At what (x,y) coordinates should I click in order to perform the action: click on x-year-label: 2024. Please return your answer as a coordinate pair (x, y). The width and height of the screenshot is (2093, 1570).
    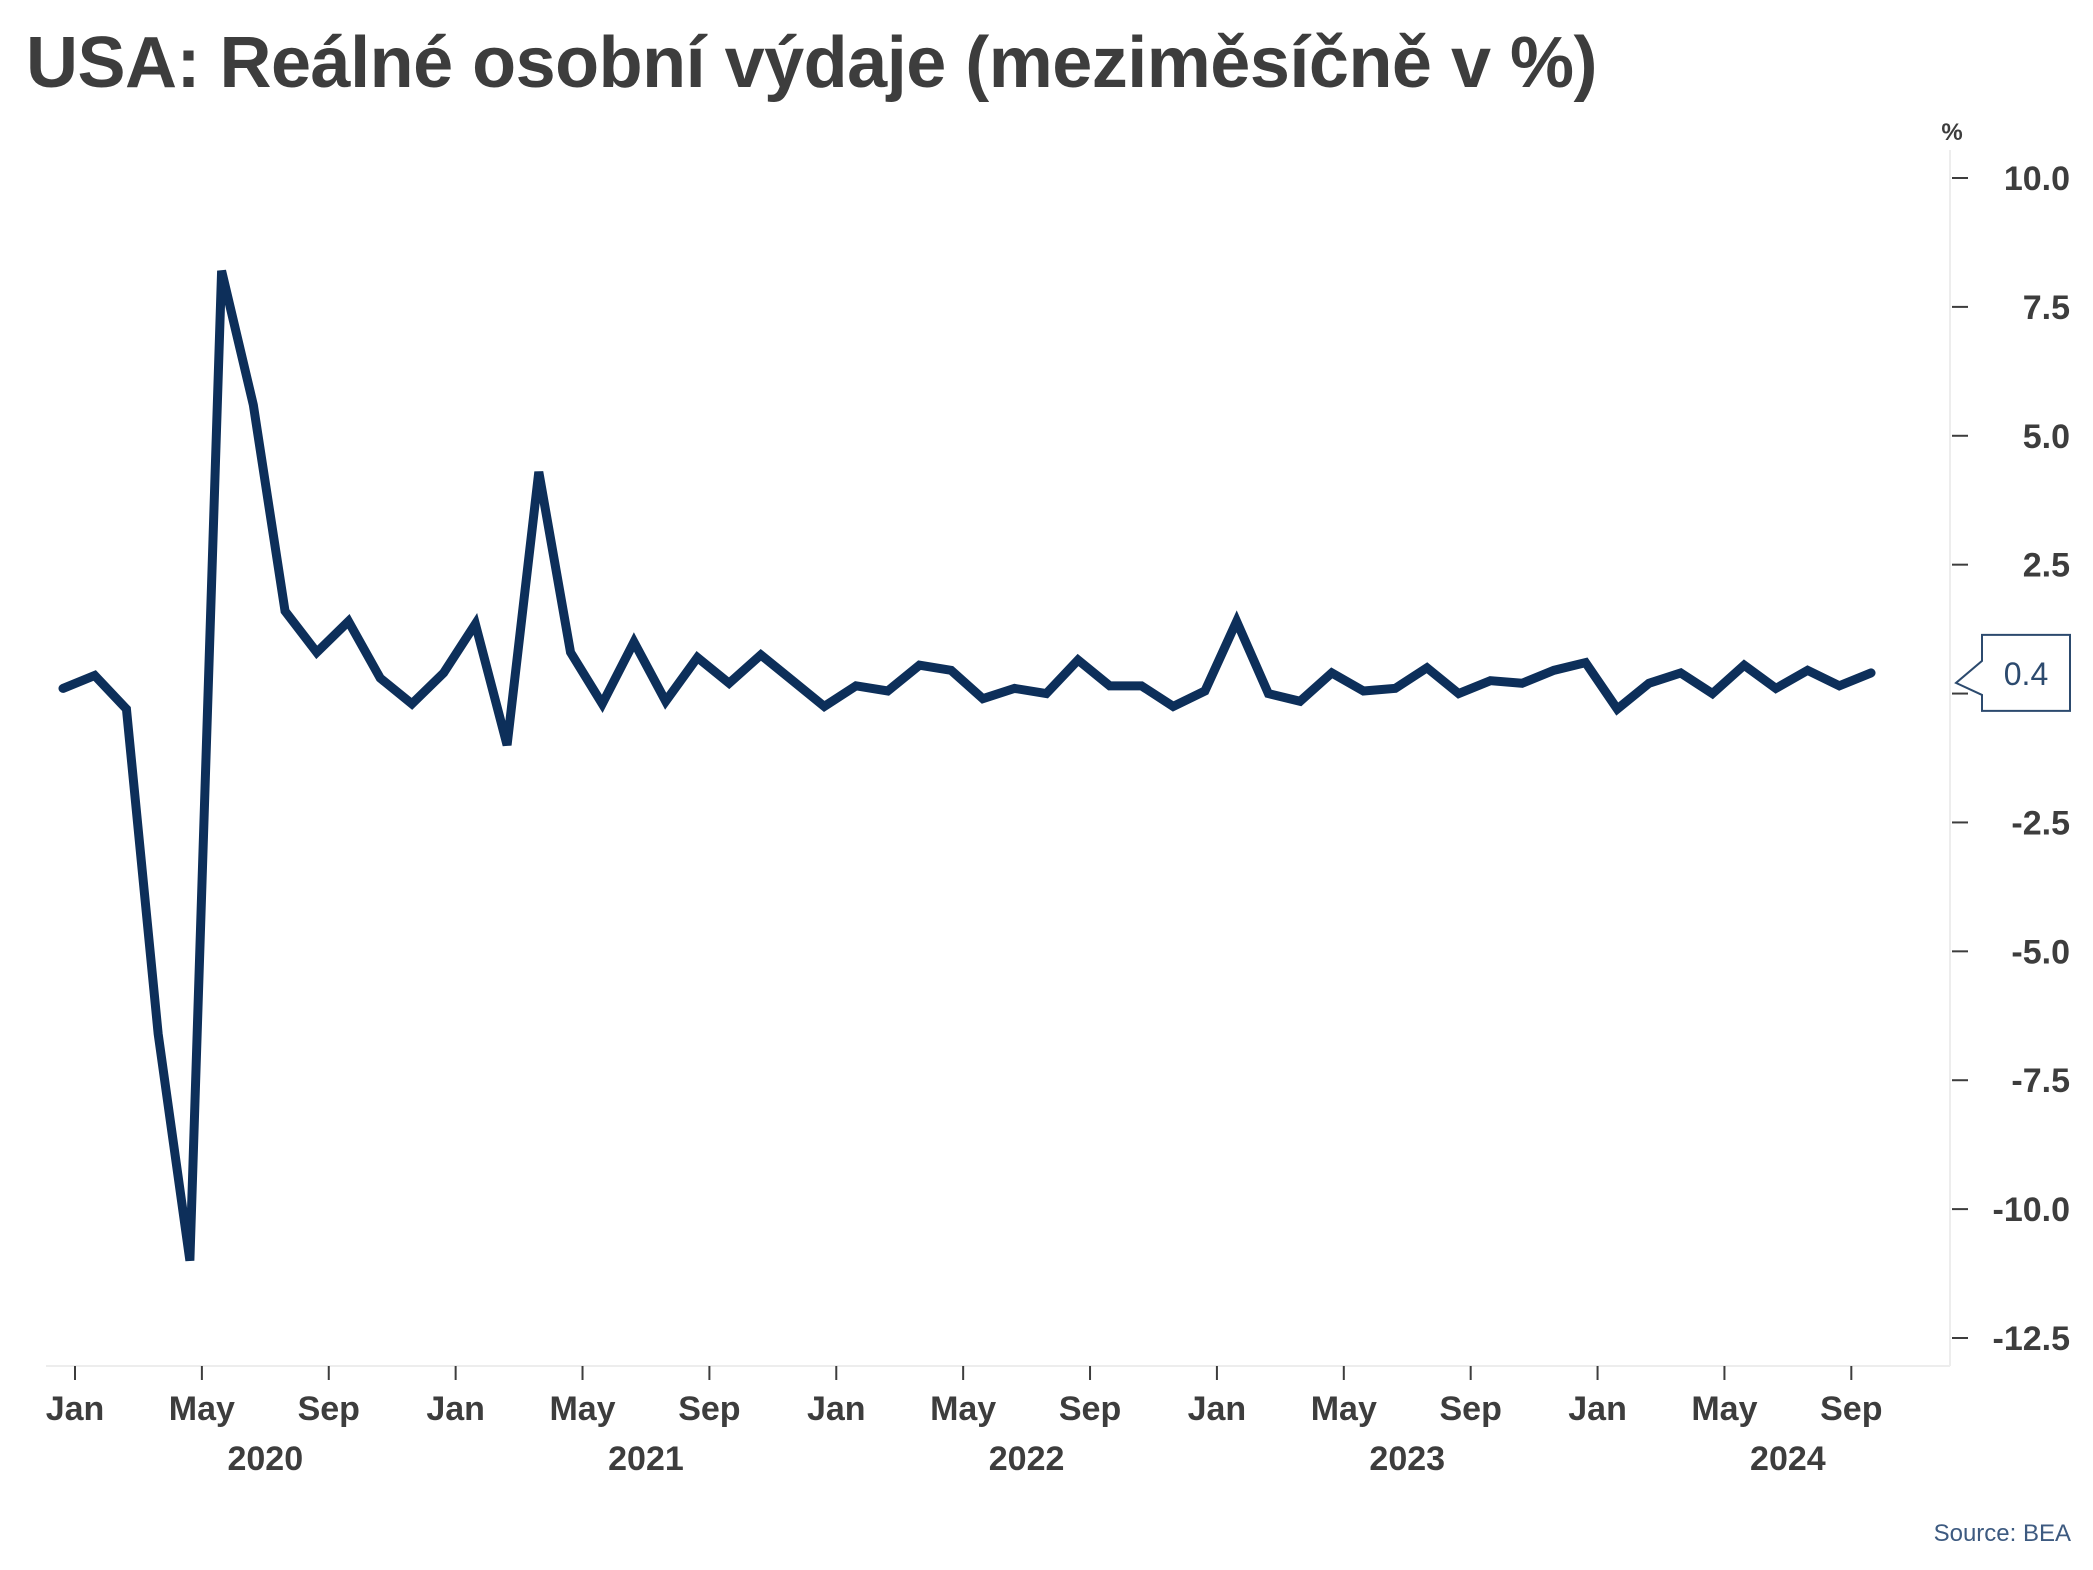
    Looking at the image, I should click on (1788, 1459).